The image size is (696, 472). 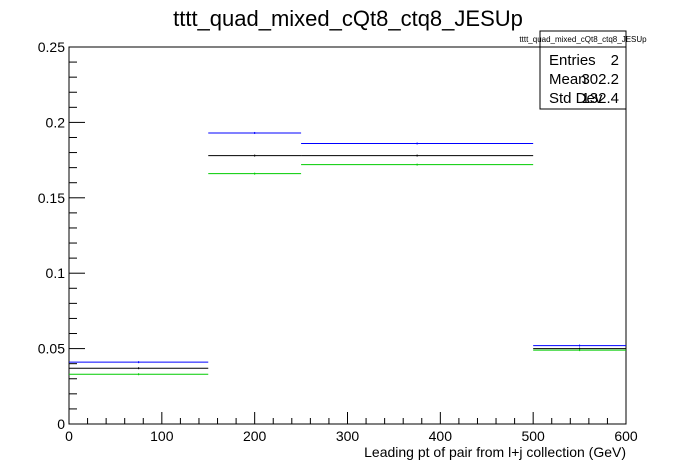 What do you see at coordinates (626, 436) in the screenshot?
I see `x-tick-label: 600` at bounding box center [626, 436].